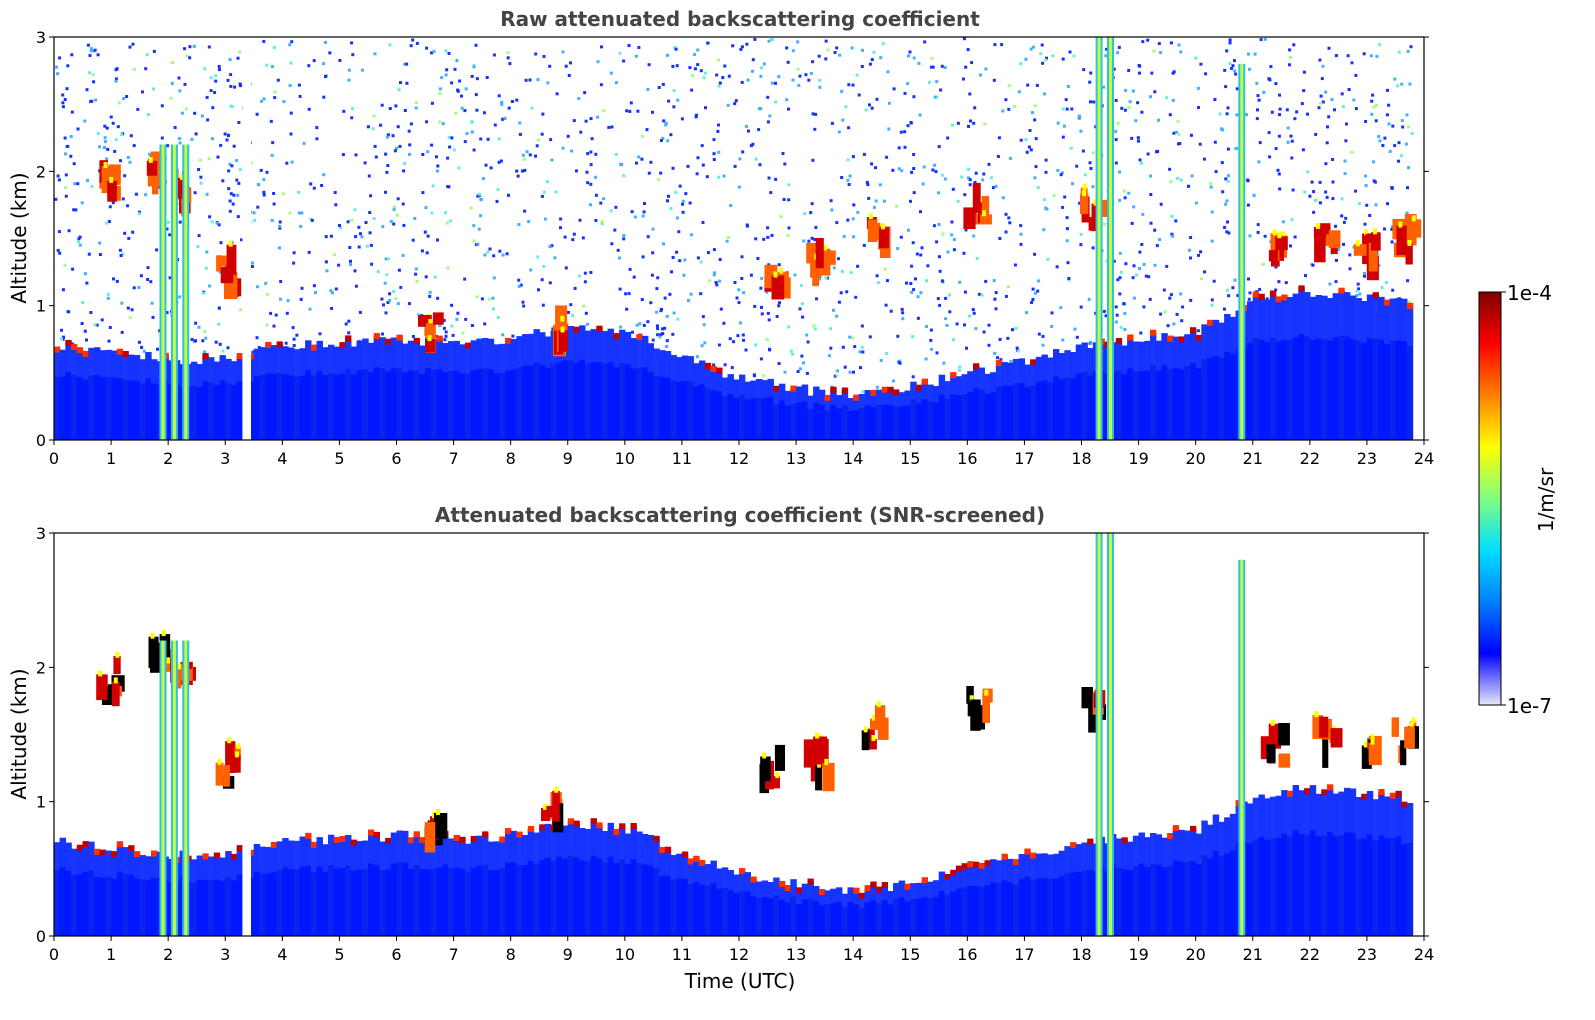 This screenshot has width=1595, height=1020. What do you see at coordinates (819, 764) in the screenshot?
I see `cloud-edge-pixel` at bounding box center [819, 764].